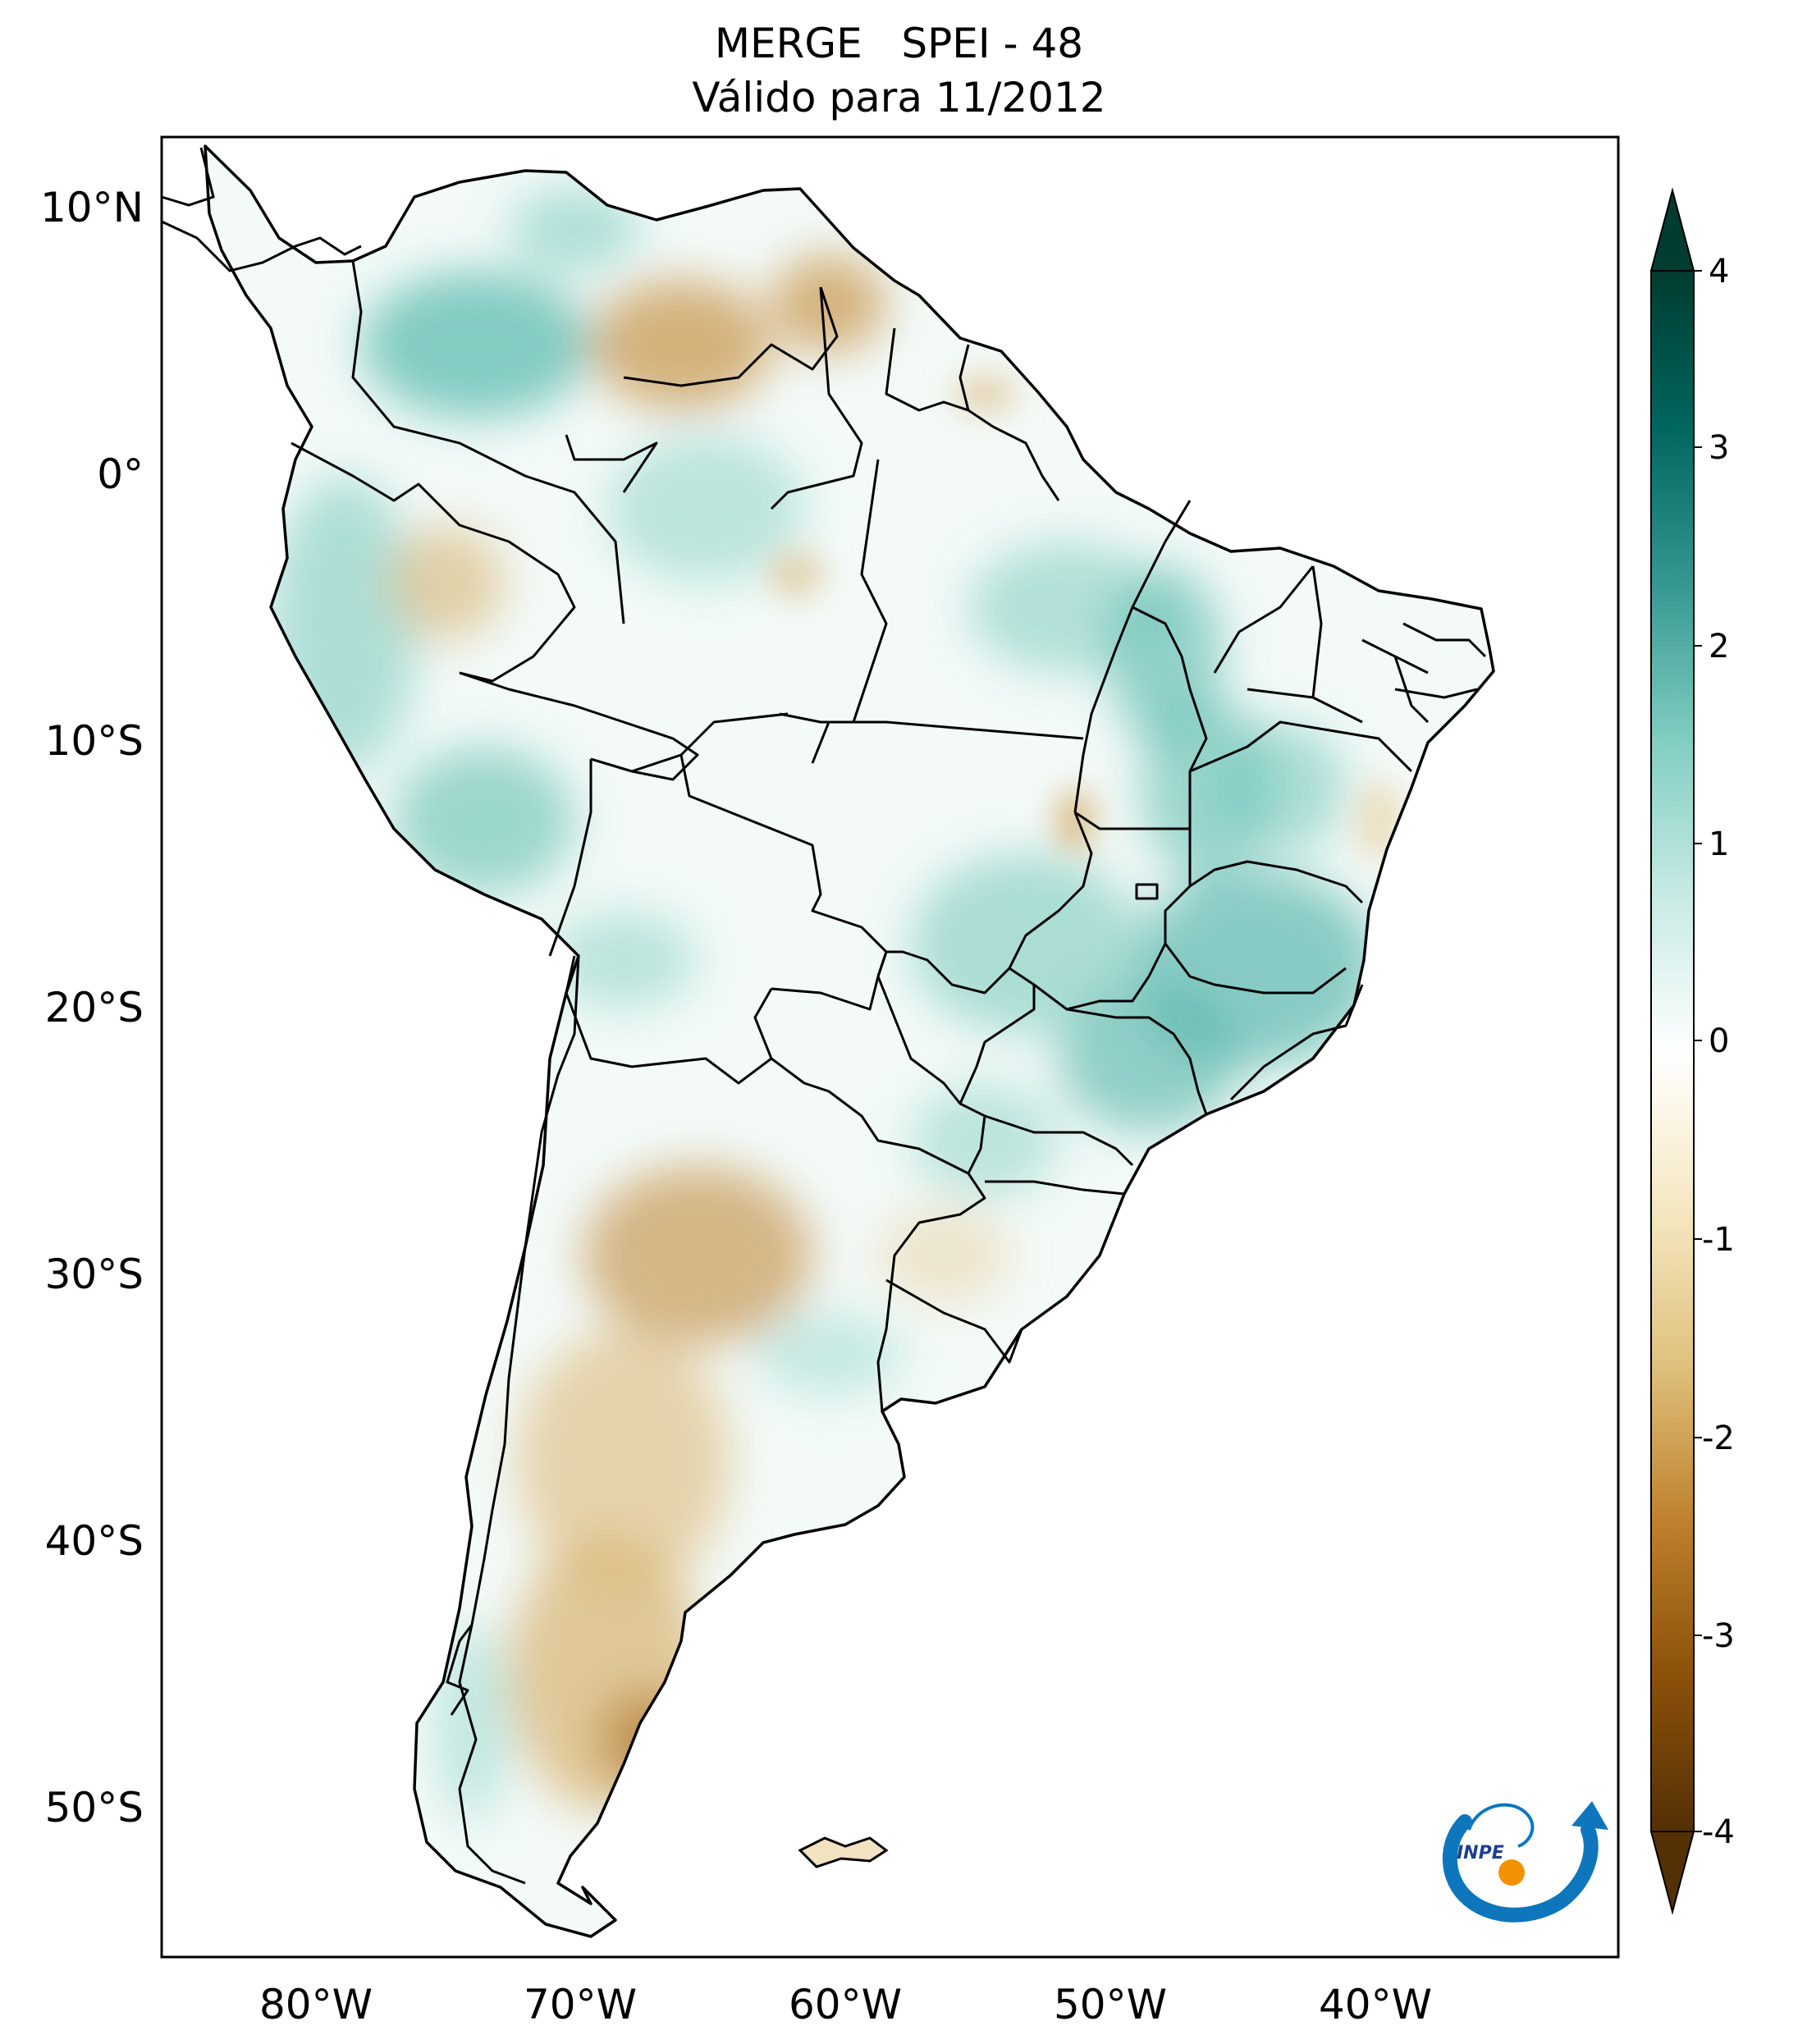 The width and height of the screenshot is (1798, 2044). What do you see at coordinates (964, 377) in the screenshot?
I see `border-guianas` at bounding box center [964, 377].